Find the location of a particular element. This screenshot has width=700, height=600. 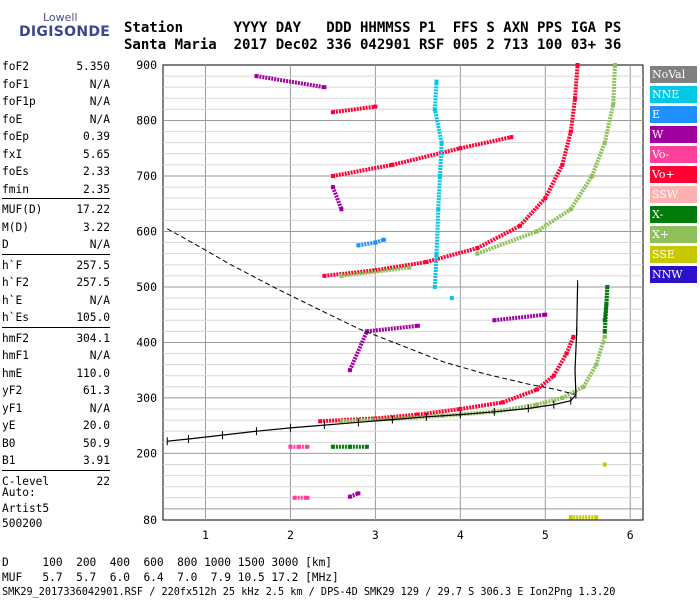

param-key: M(D) is located at coordinates (15, 227).